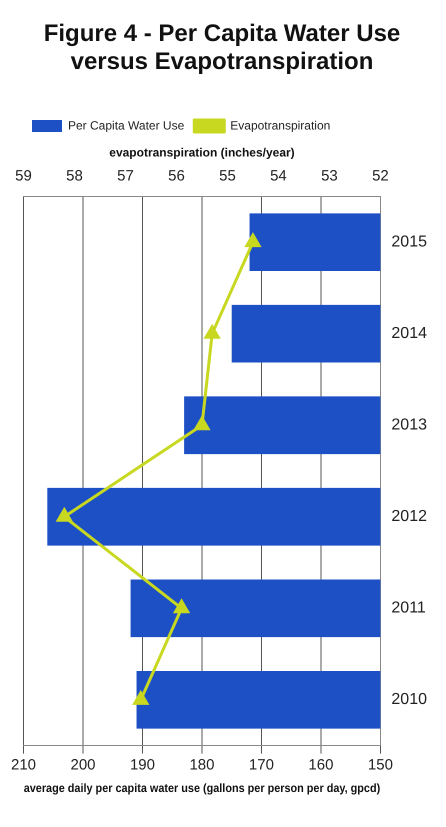  I want to click on x-tick-label: 150, so click(380, 765).